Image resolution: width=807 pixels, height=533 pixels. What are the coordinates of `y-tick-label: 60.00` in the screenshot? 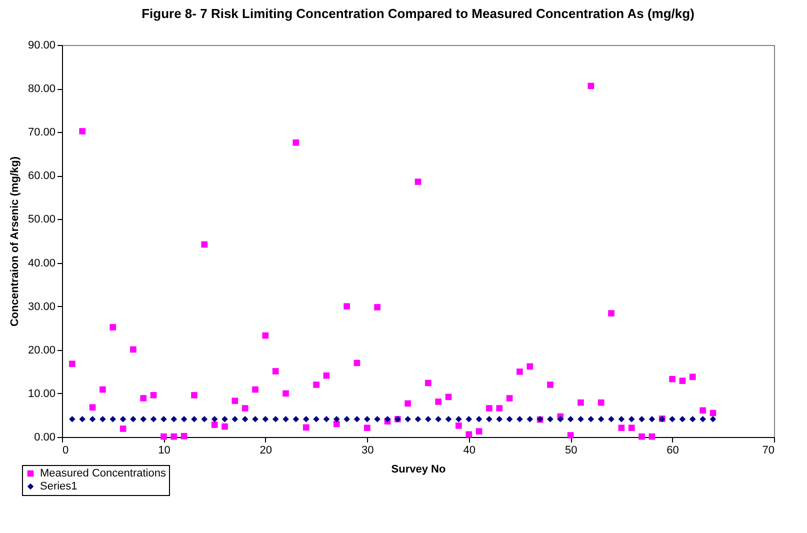 It's located at (42, 176).